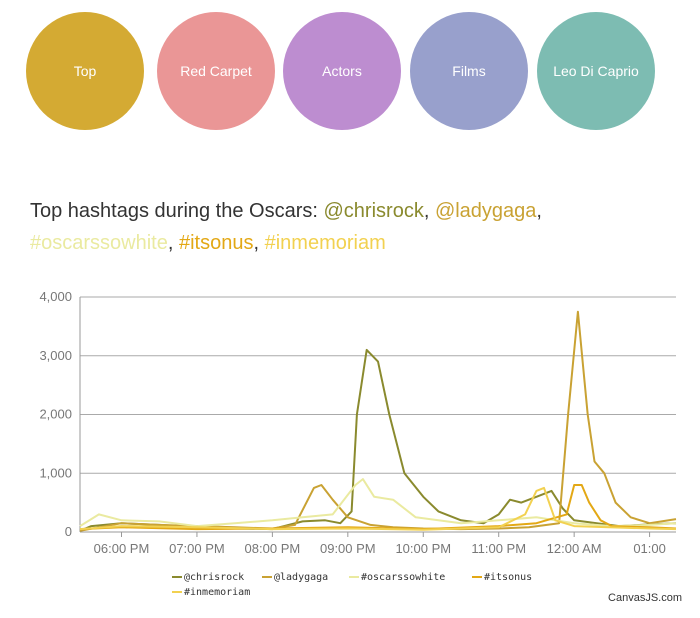 This screenshot has width=700, height=618. What do you see at coordinates (273, 548) in the screenshot?
I see `x-tick-label: 08:00 PM` at bounding box center [273, 548].